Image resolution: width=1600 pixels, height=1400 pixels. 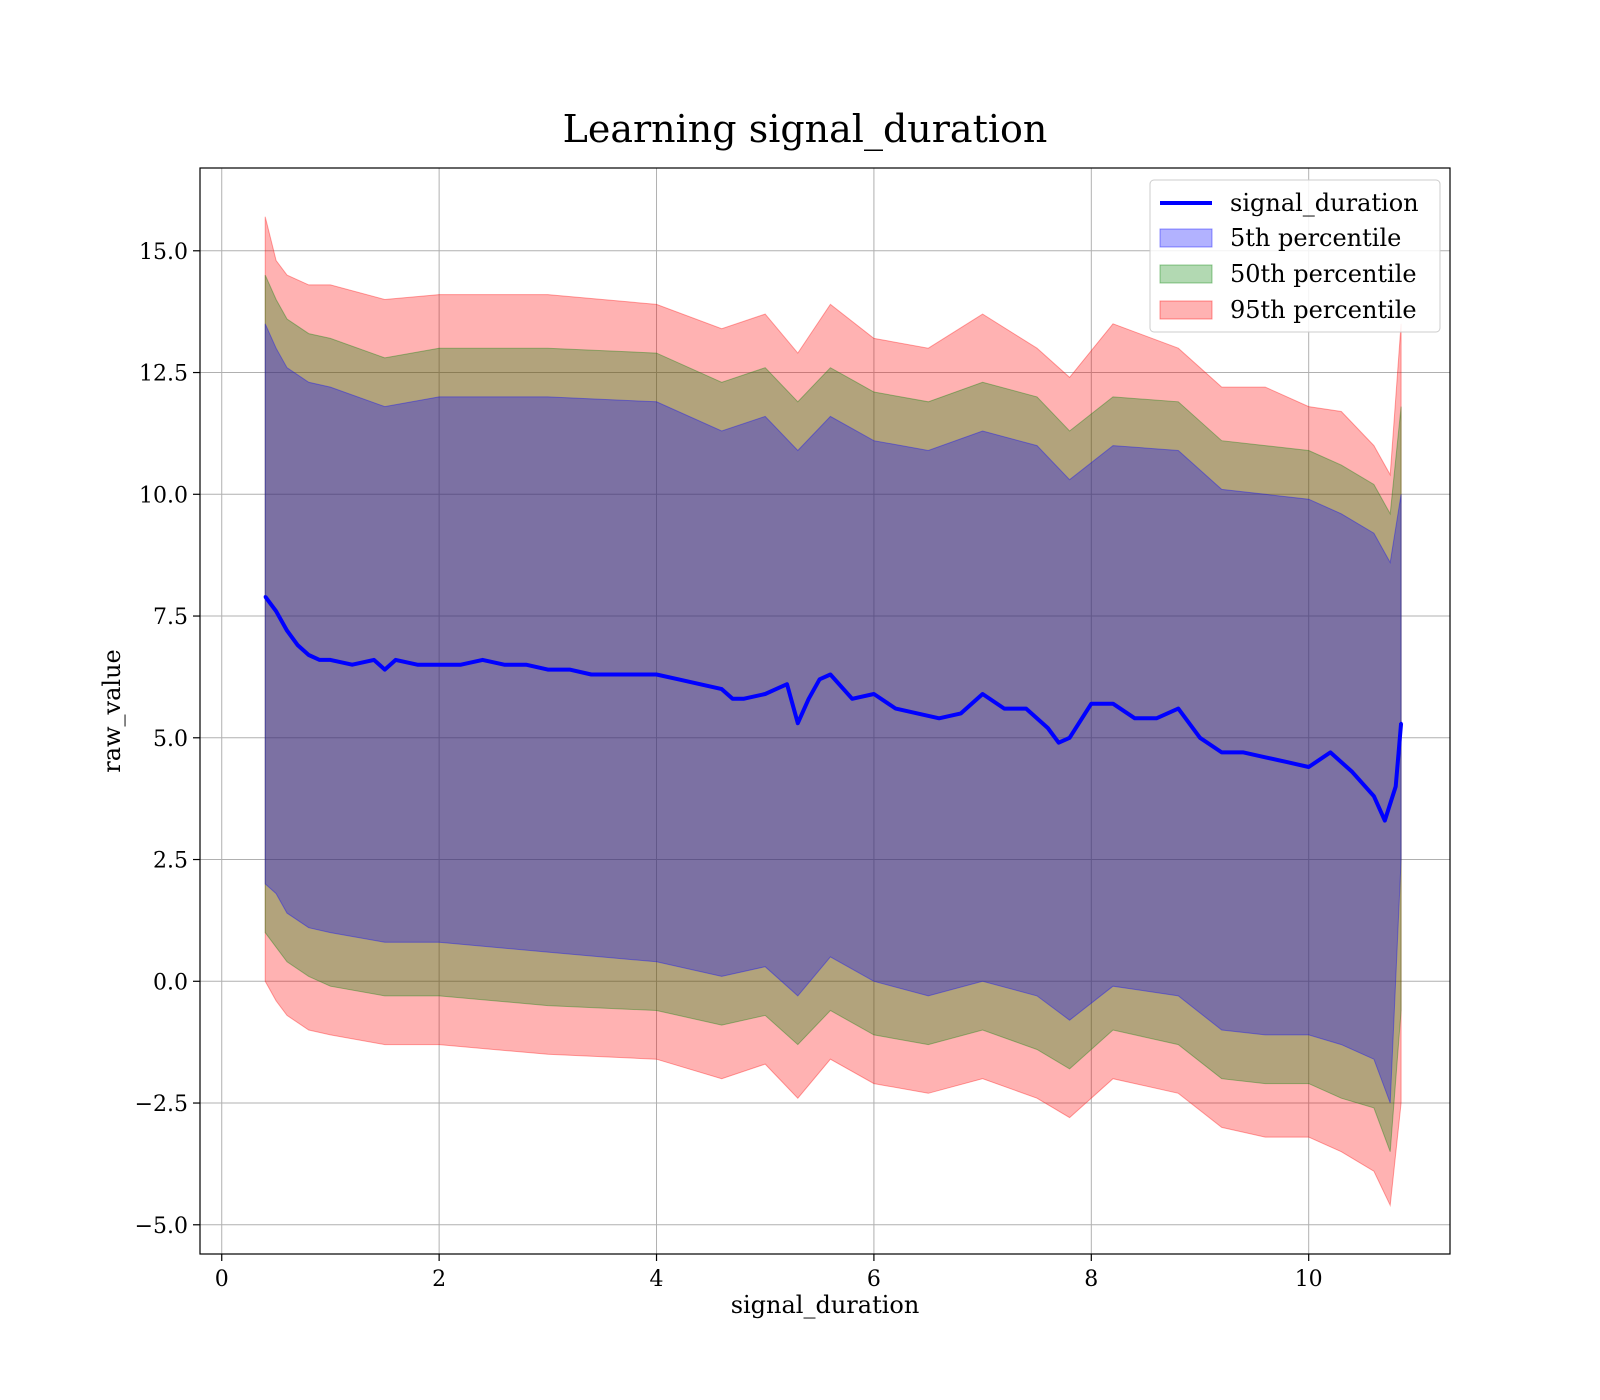 I want to click on y-axis-label: raw_value, so click(x=112, y=711).